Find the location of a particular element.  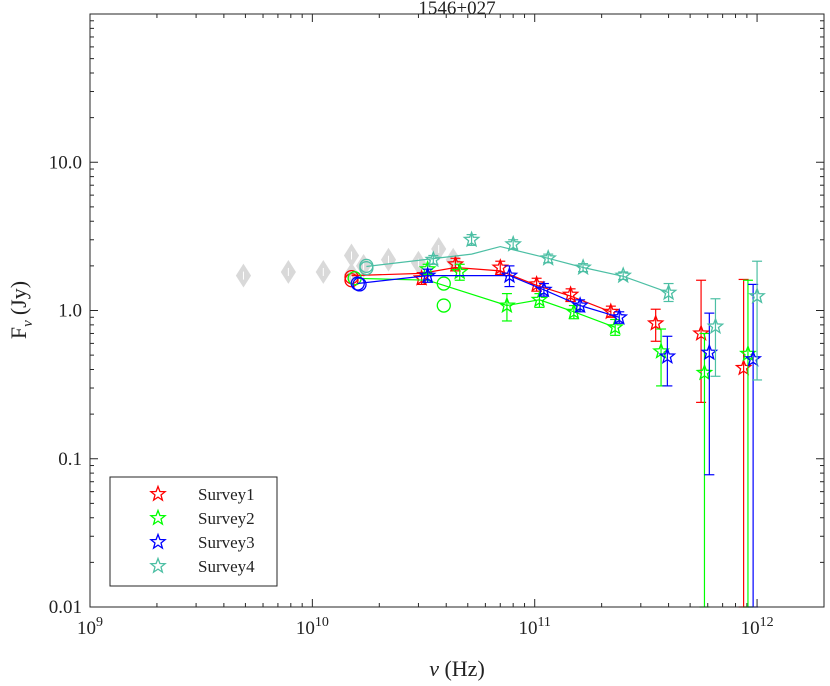

legend-label-survey1: Survey1 is located at coordinates (226, 494).